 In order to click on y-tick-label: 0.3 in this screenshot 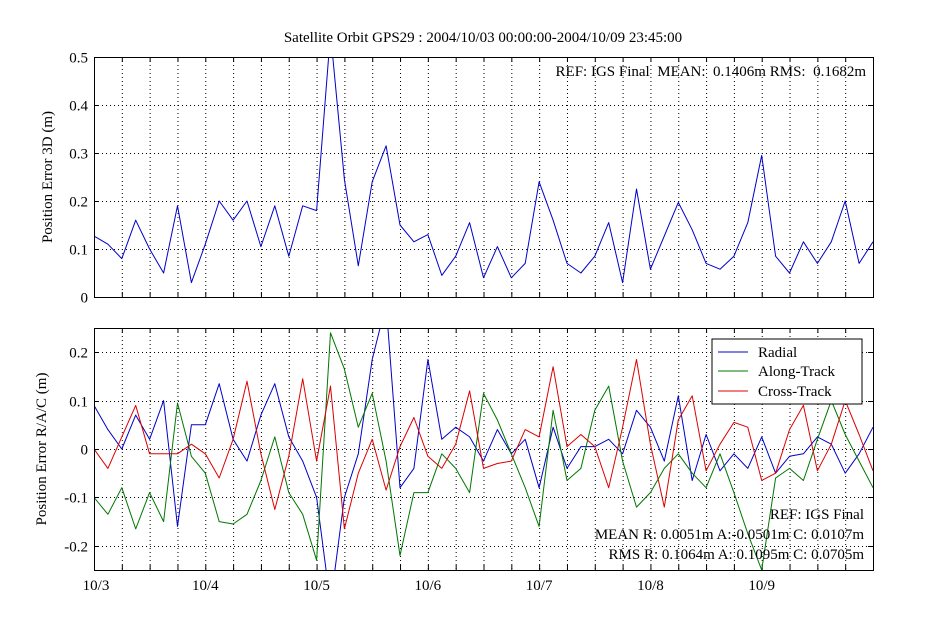, I will do `click(78, 155)`.